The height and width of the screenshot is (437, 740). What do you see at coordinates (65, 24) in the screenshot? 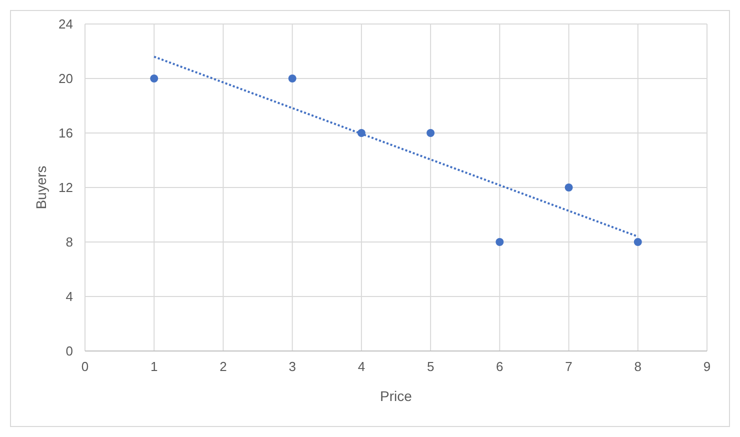
I see `y-tick-label: 24` at bounding box center [65, 24].